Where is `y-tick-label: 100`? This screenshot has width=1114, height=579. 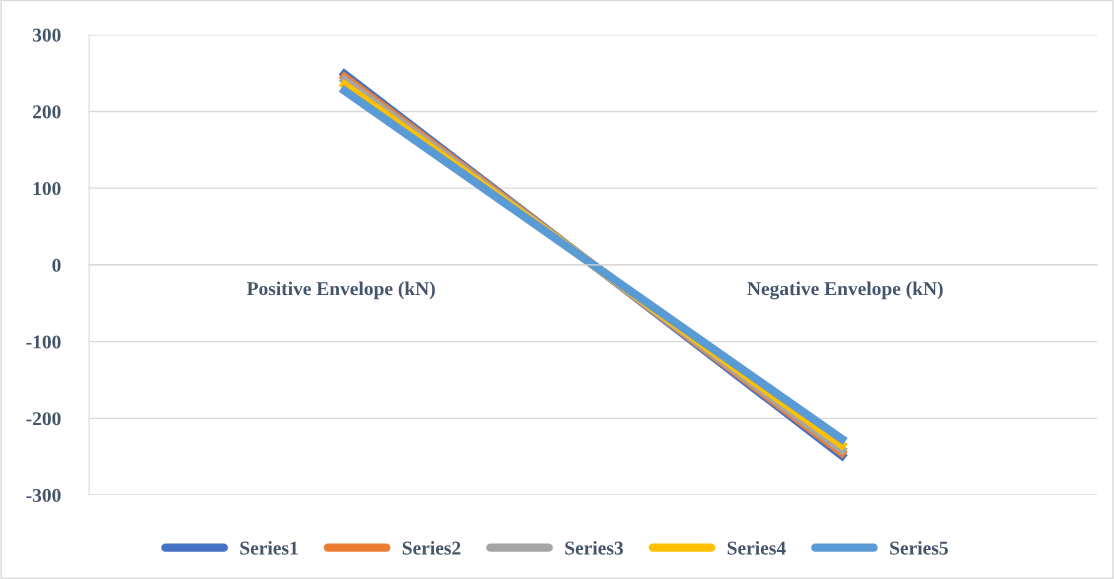 y-tick-label: 100 is located at coordinates (47, 188).